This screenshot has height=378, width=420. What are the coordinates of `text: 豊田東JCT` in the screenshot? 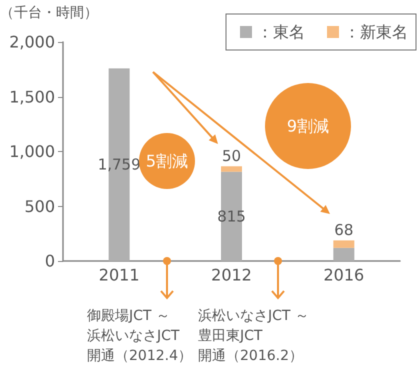 It's located at (230, 336).